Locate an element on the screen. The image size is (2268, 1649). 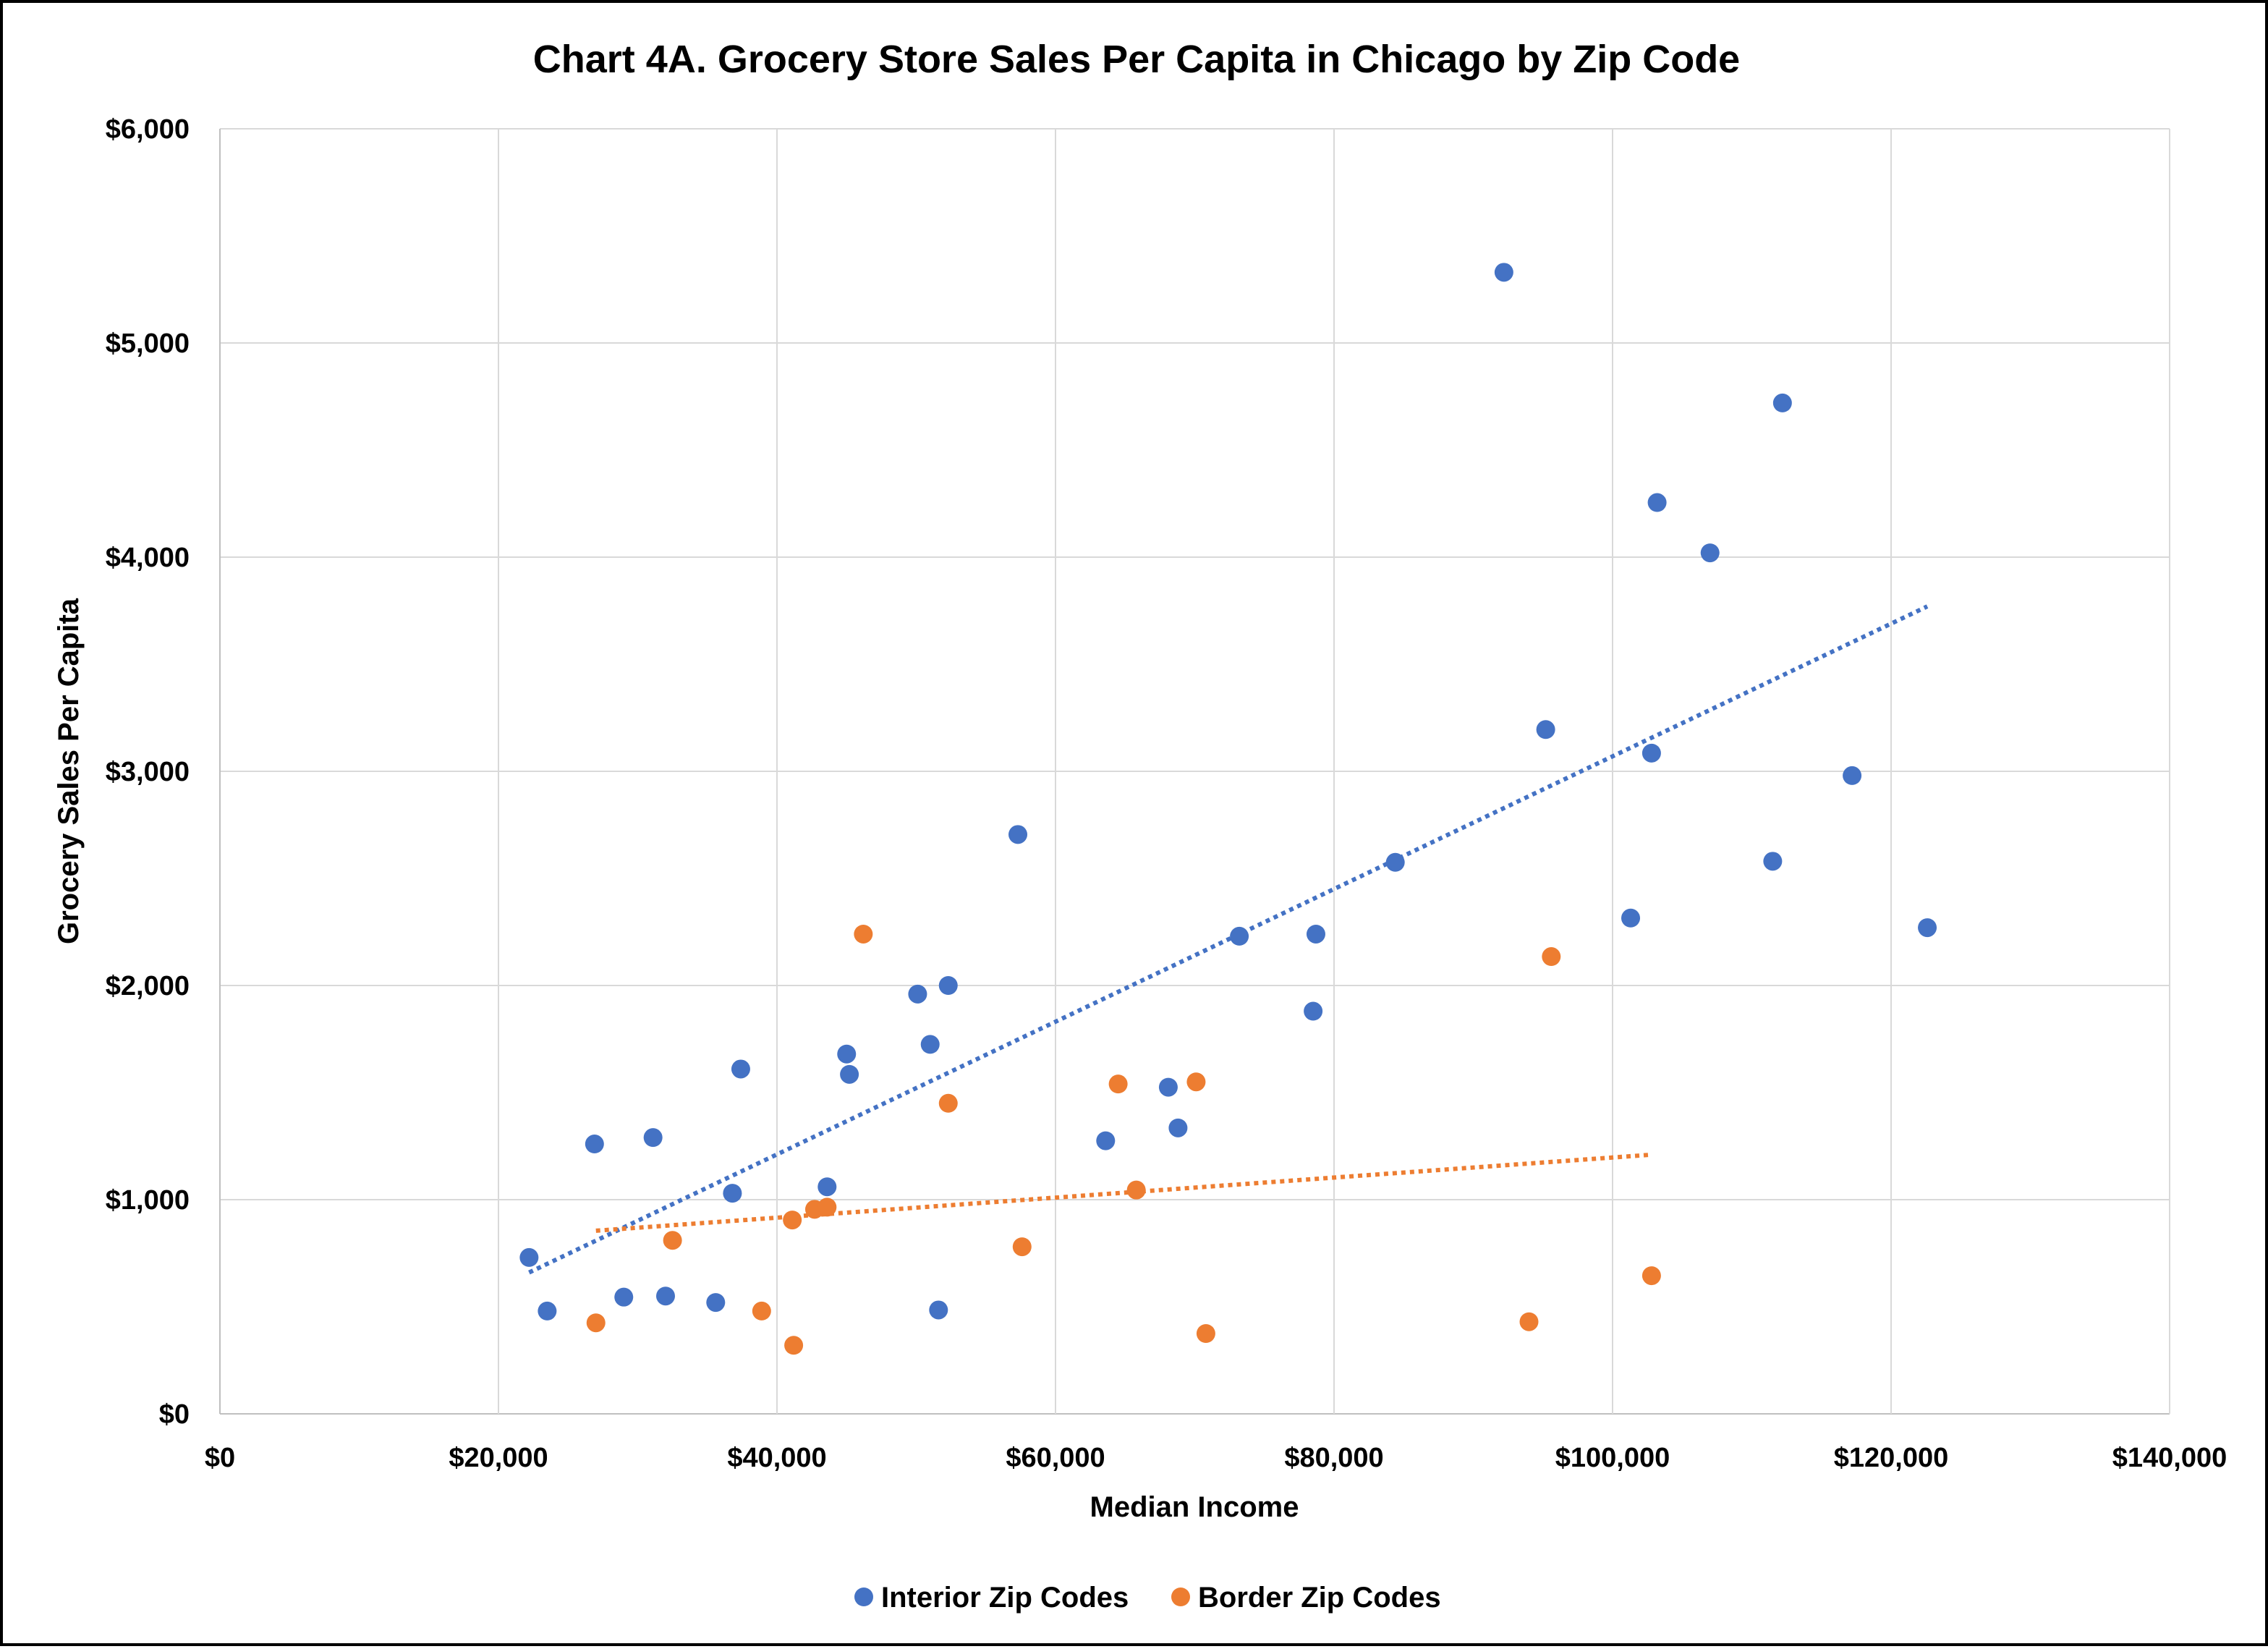
y-tick-label: $6,000 is located at coordinates (148, 129).